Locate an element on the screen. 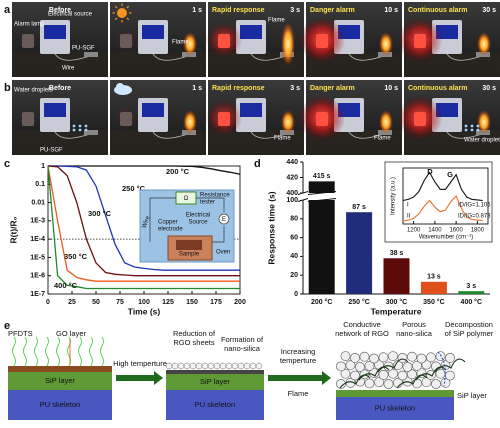 This screenshot has width=500, height=428. inset-label: E is located at coordinates (224, 220).